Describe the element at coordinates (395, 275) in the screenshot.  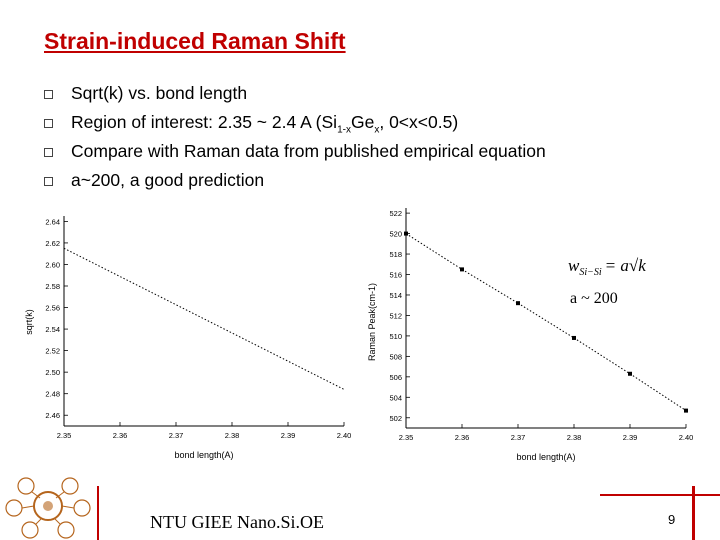
I see `y-tick-label: 516` at that location.